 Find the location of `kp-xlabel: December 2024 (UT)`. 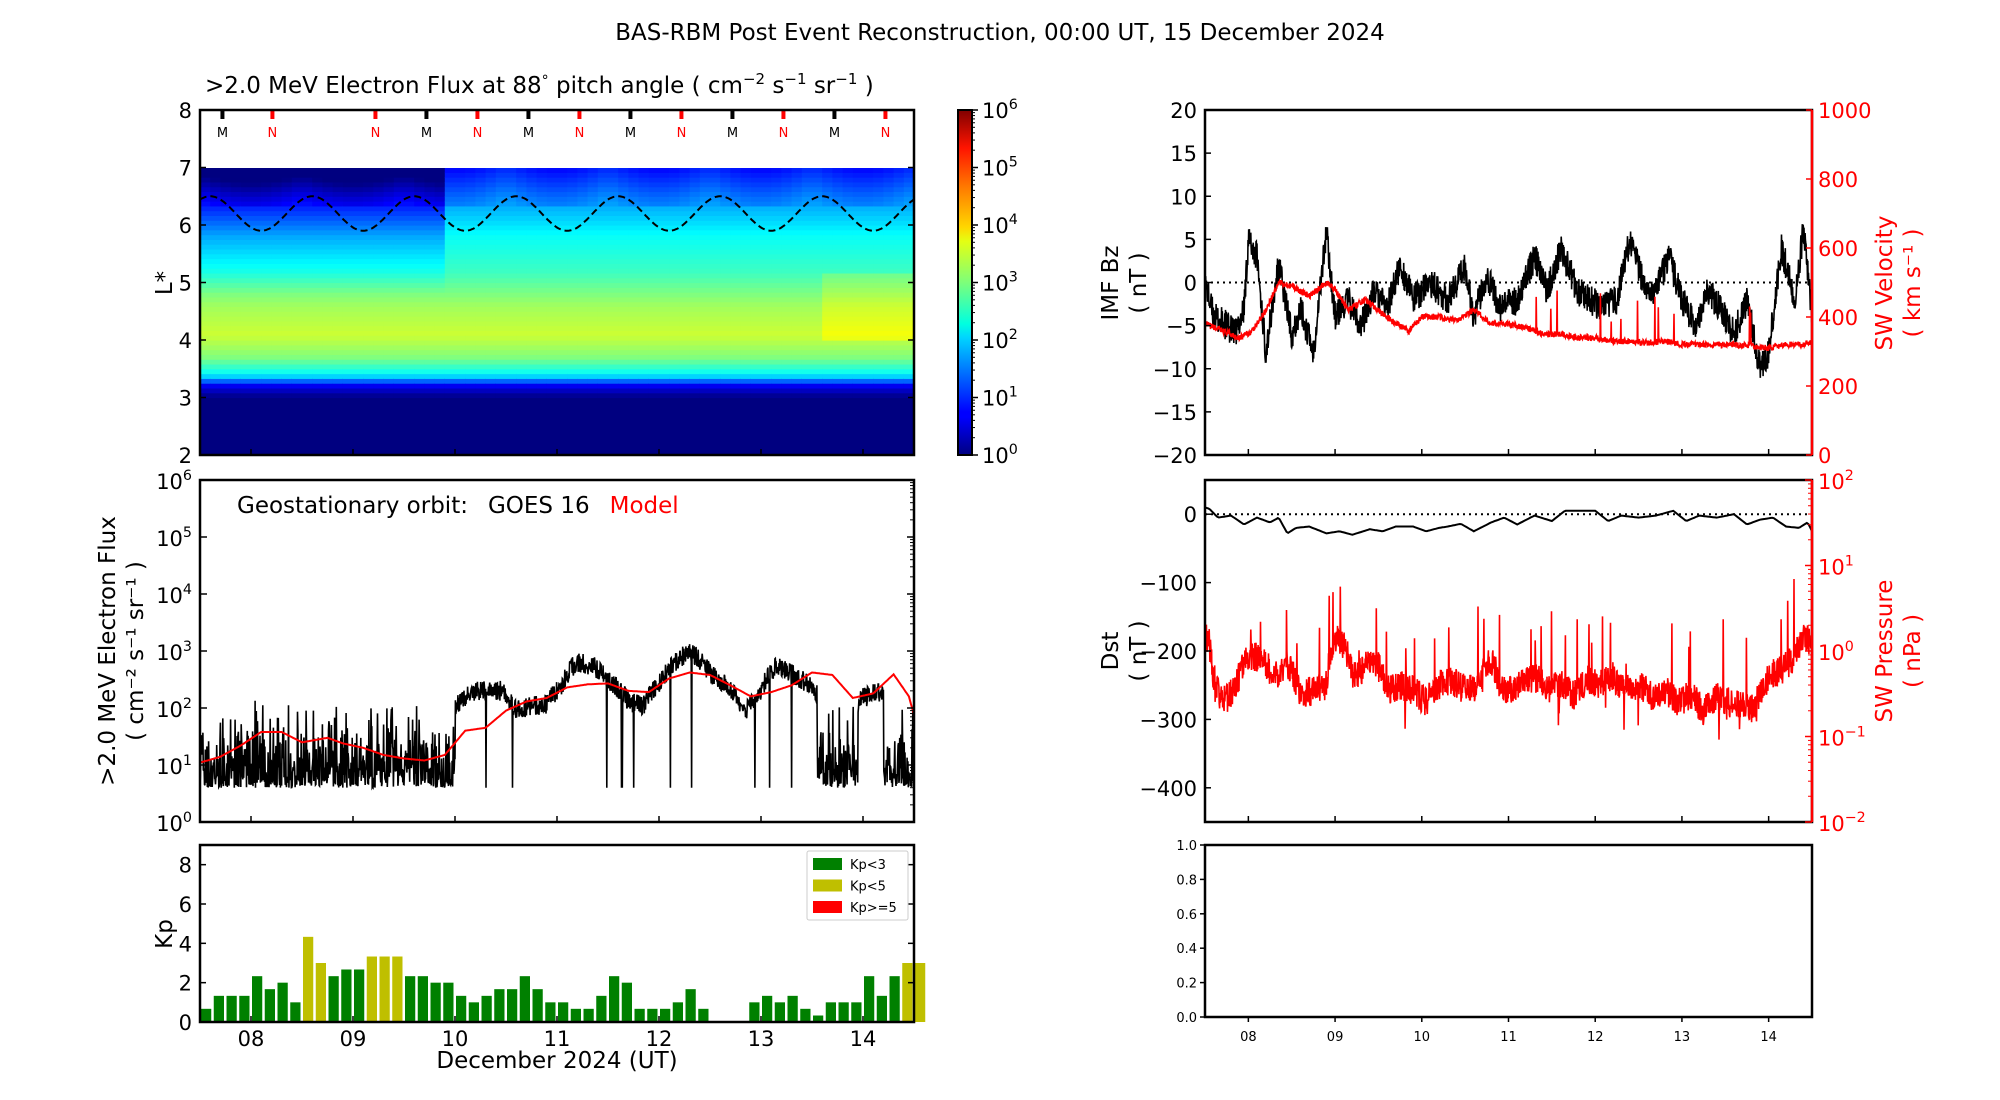

kp-xlabel: December 2024 (UT) is located at coordinates (556, 1061).